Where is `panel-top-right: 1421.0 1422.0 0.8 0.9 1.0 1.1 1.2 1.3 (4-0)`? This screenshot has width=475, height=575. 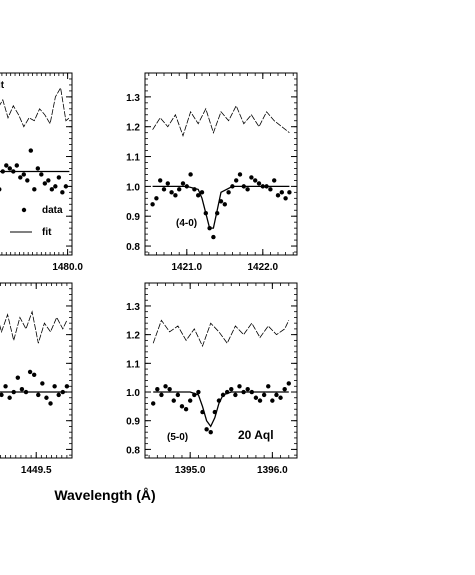
panel-top-right: 1421.0 1422.0 0.8 0.9 1.0 1.1 1.2 1.3 (4-0) is located at coordinates (212, 172).